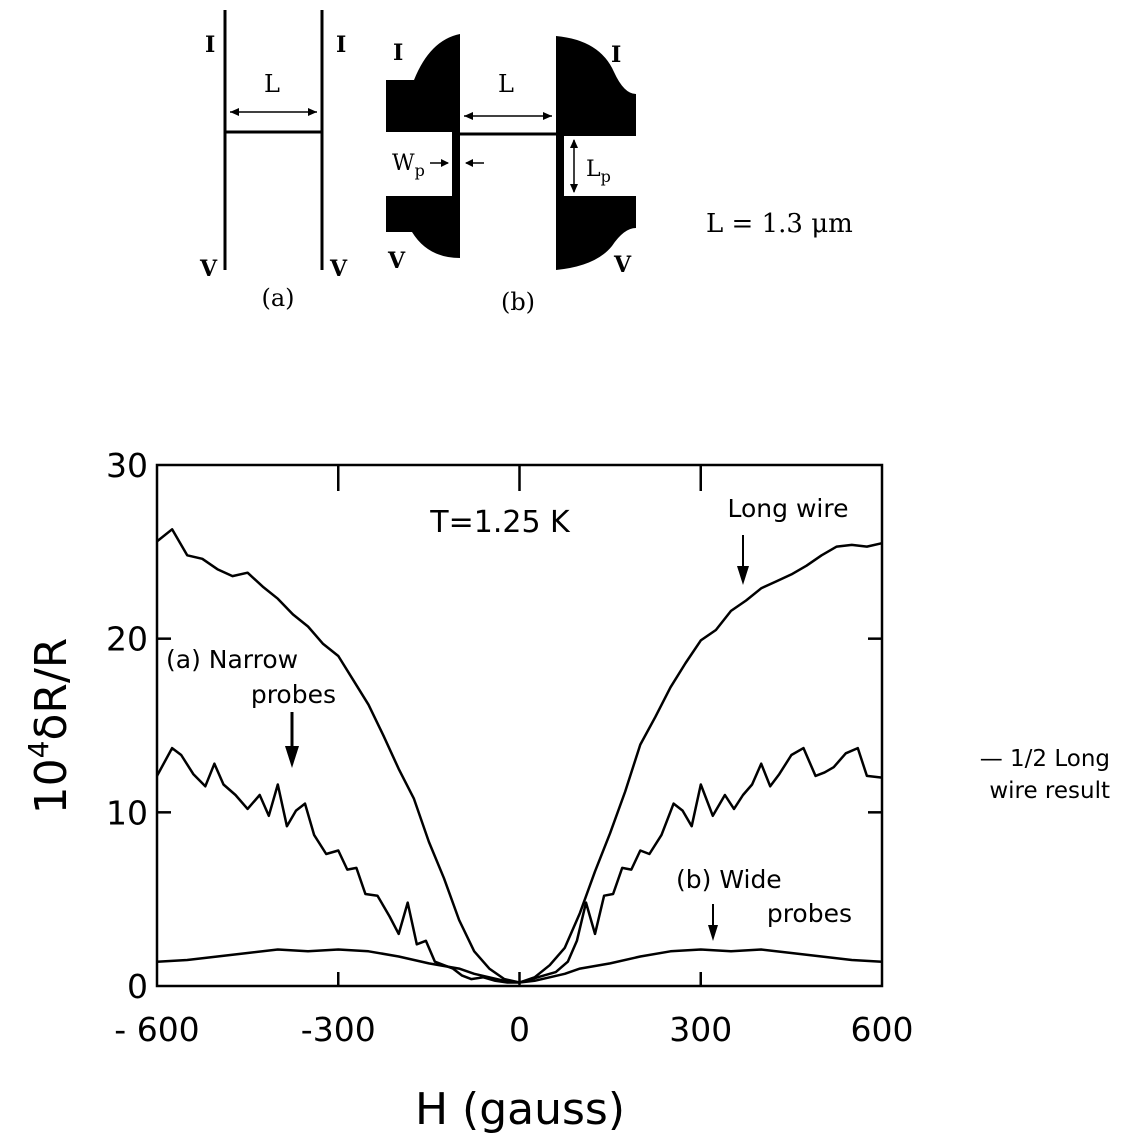  Describe the element at coordinates (511, 175) in the screenshot. I see `schematic-b: L Wp Lp I I V V (b)` at that location.